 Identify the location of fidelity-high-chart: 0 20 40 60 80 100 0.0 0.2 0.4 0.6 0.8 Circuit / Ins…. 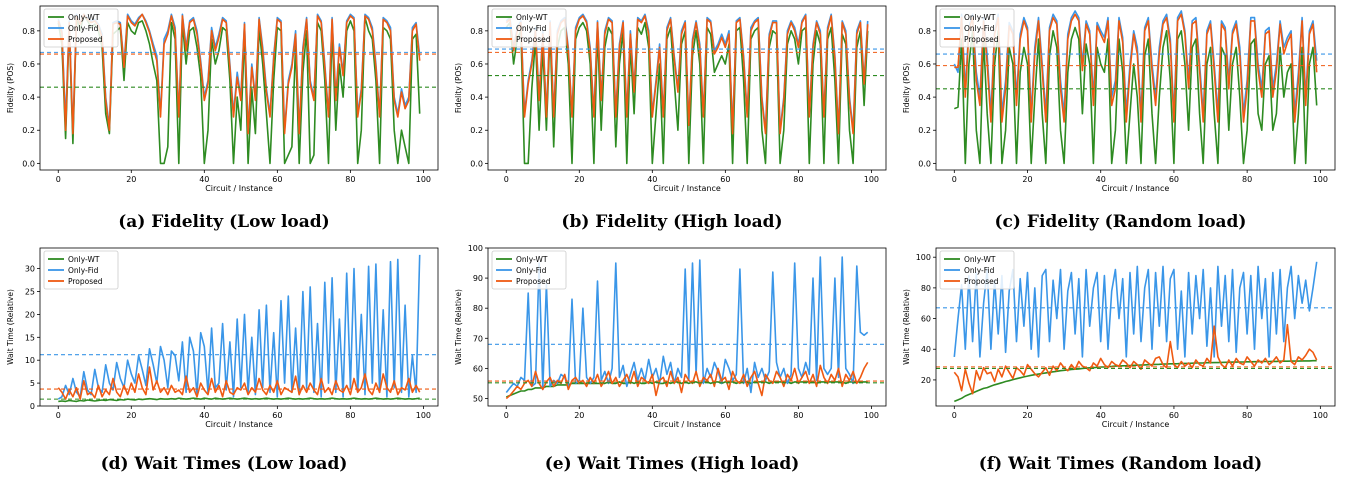
(670, 99).